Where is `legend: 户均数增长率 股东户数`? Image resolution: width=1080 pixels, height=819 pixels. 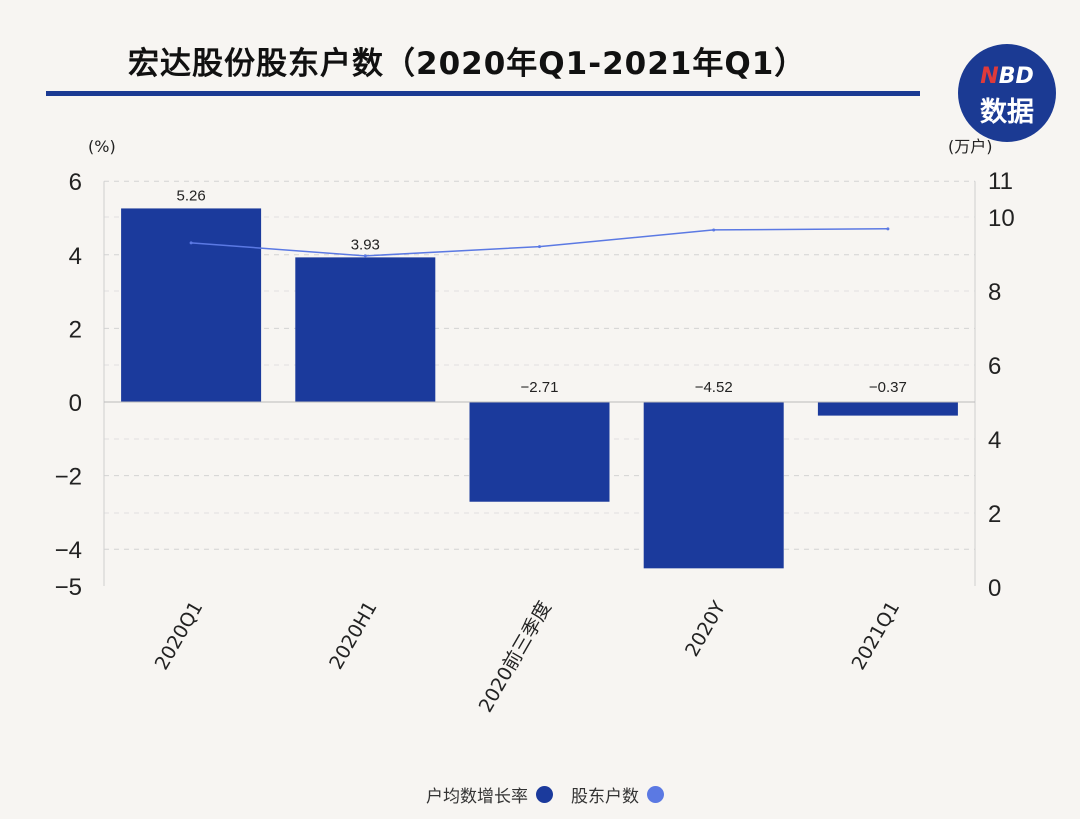 legend: 户均数增长率 股东户数 is located at coordinates (554, 794).